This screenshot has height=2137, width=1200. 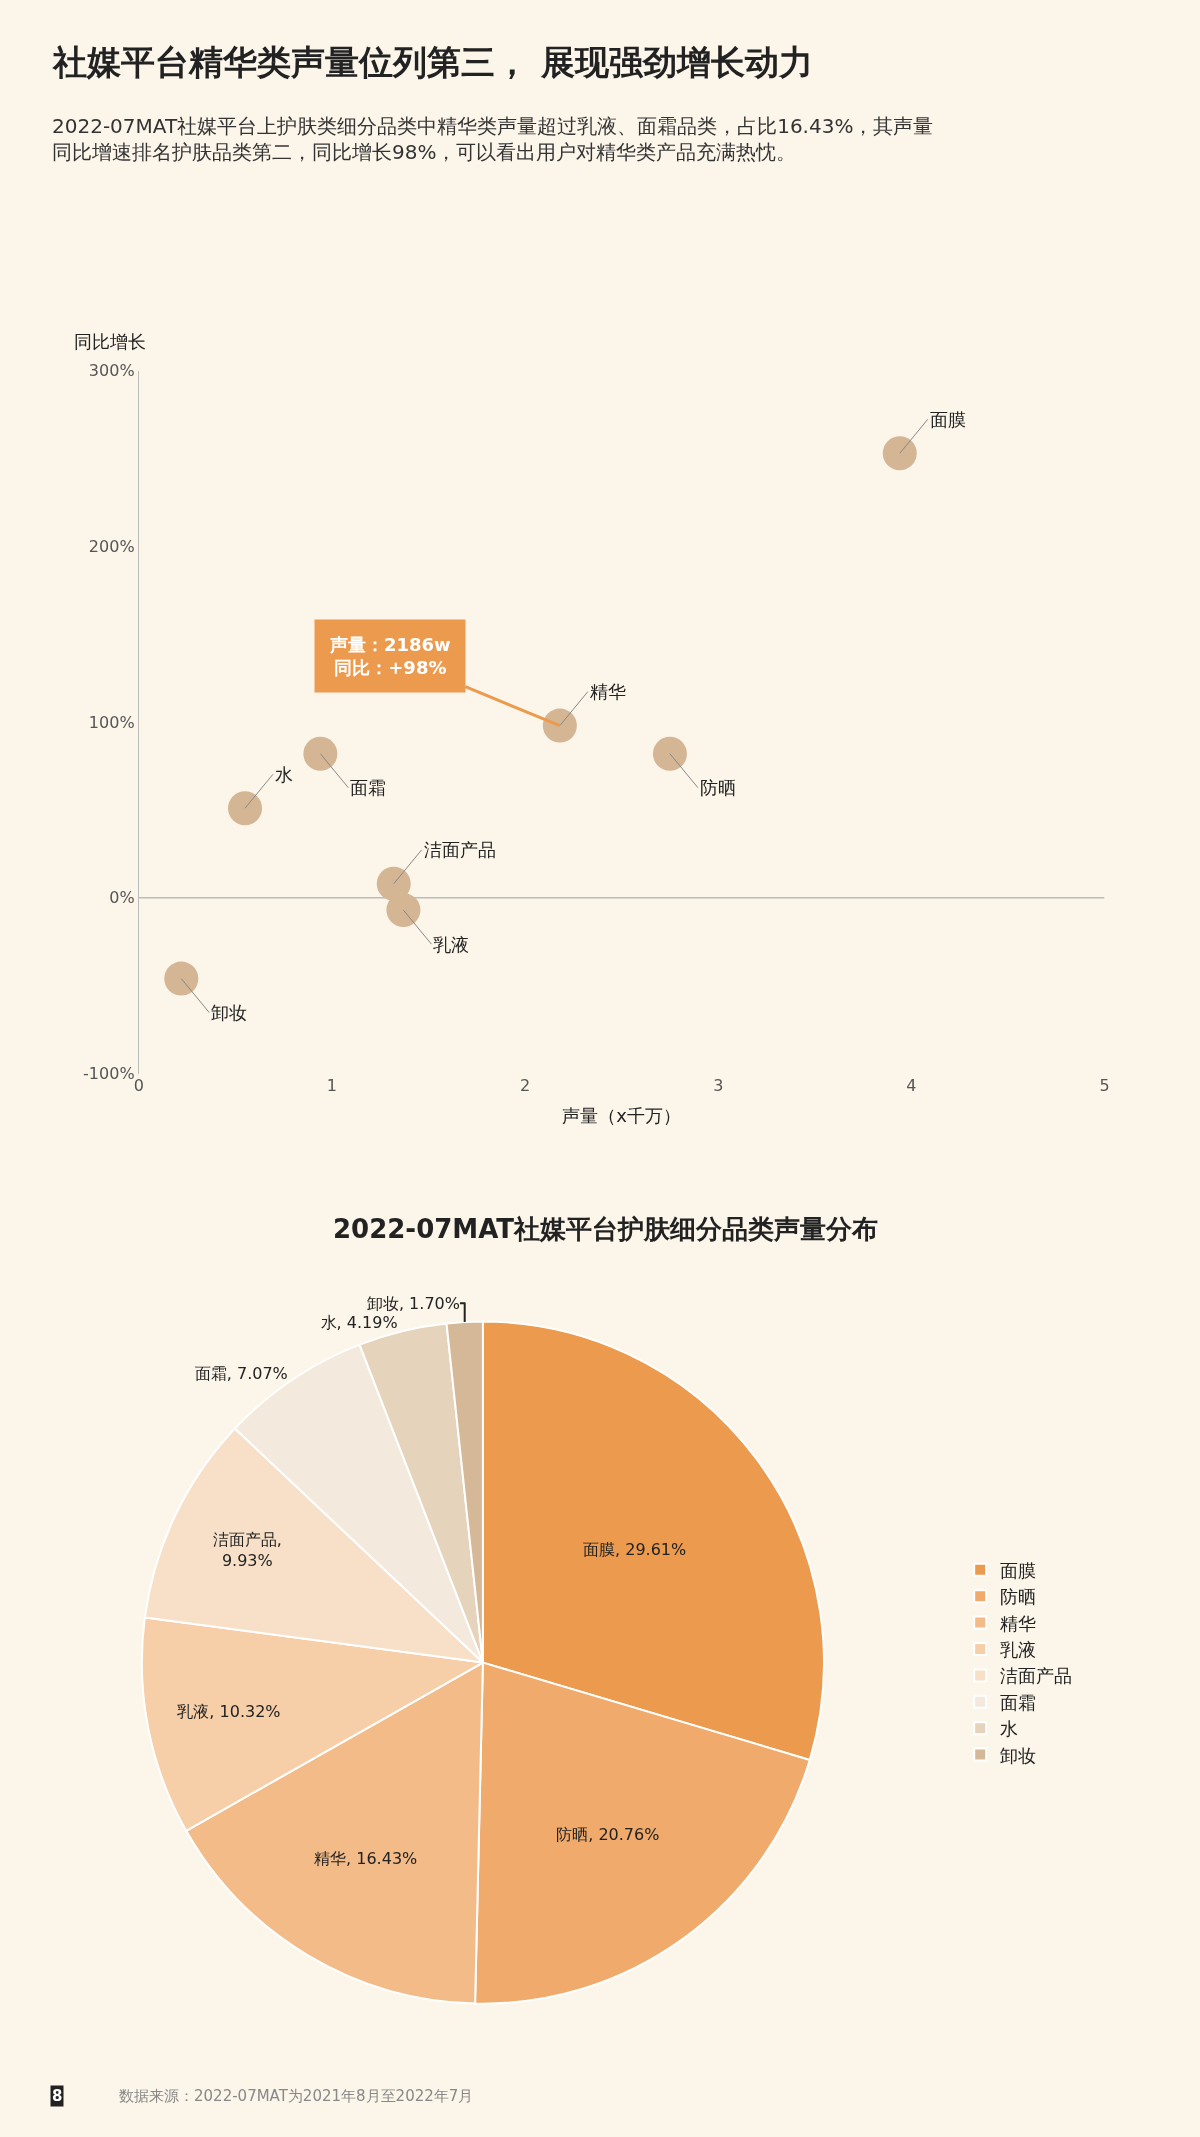 I want to click on y-axis-title: 同比增长, so click(x=110, y=341).